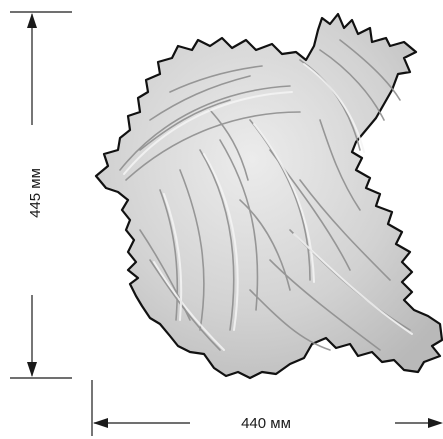 The image size is (443, 439). What do you see at coordinates (100, 423) in the screenshot?
I see `width-arrow-left` at bounding box center [100, 423].